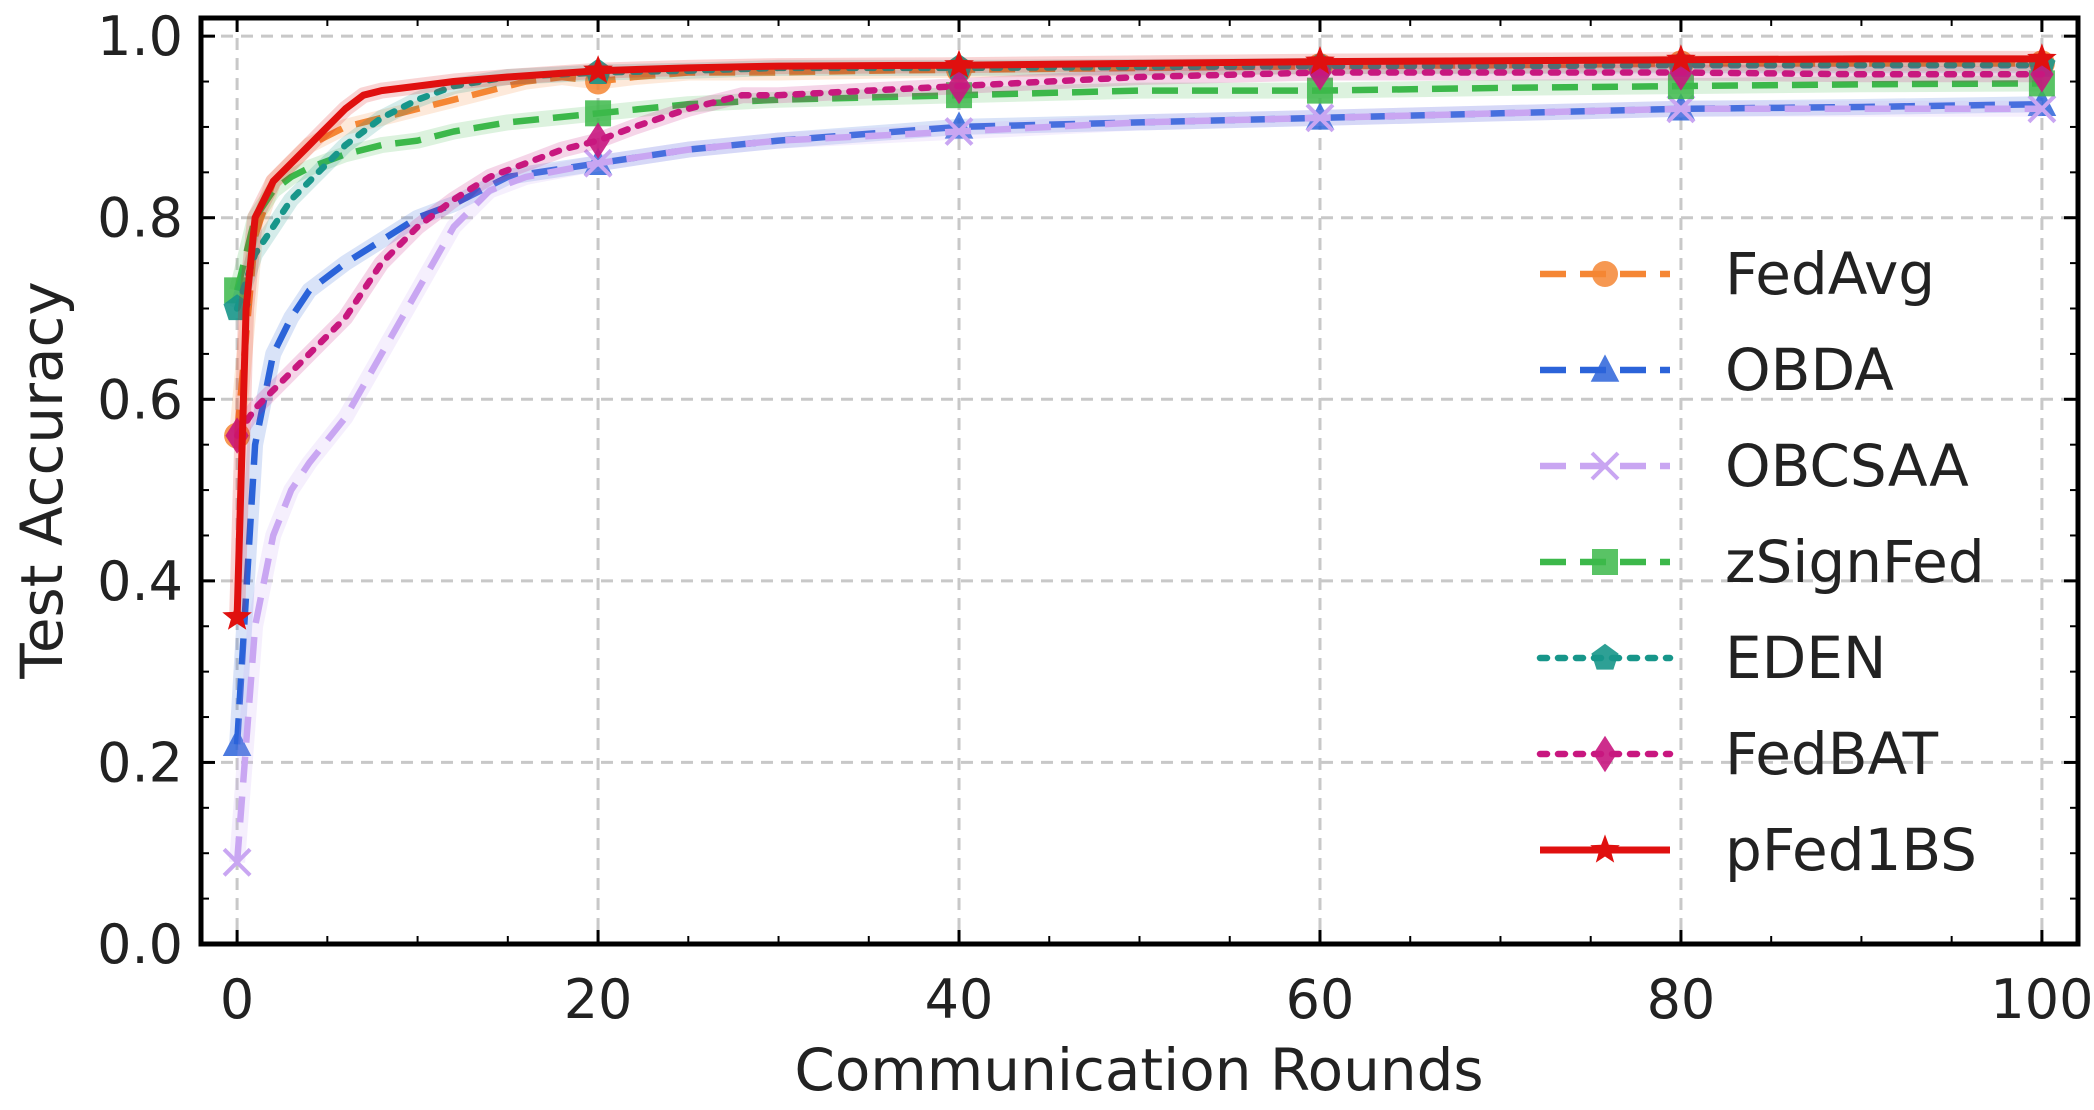 This screenshot has height=1110, width=2094. I want to click on y-tick-label: 0.2, so click(140, 762).